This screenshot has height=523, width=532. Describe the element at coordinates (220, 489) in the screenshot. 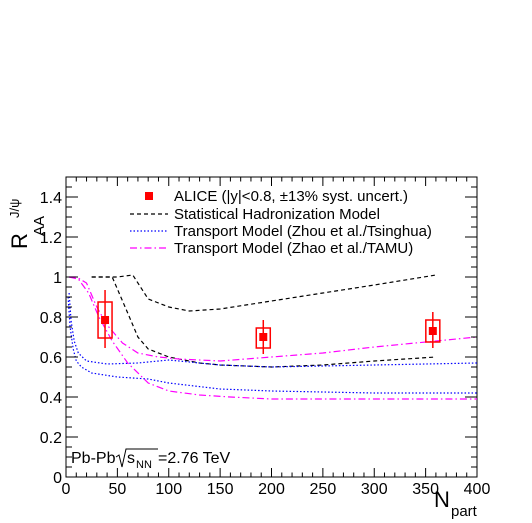

I see `x-tick-label: 150` at that location.